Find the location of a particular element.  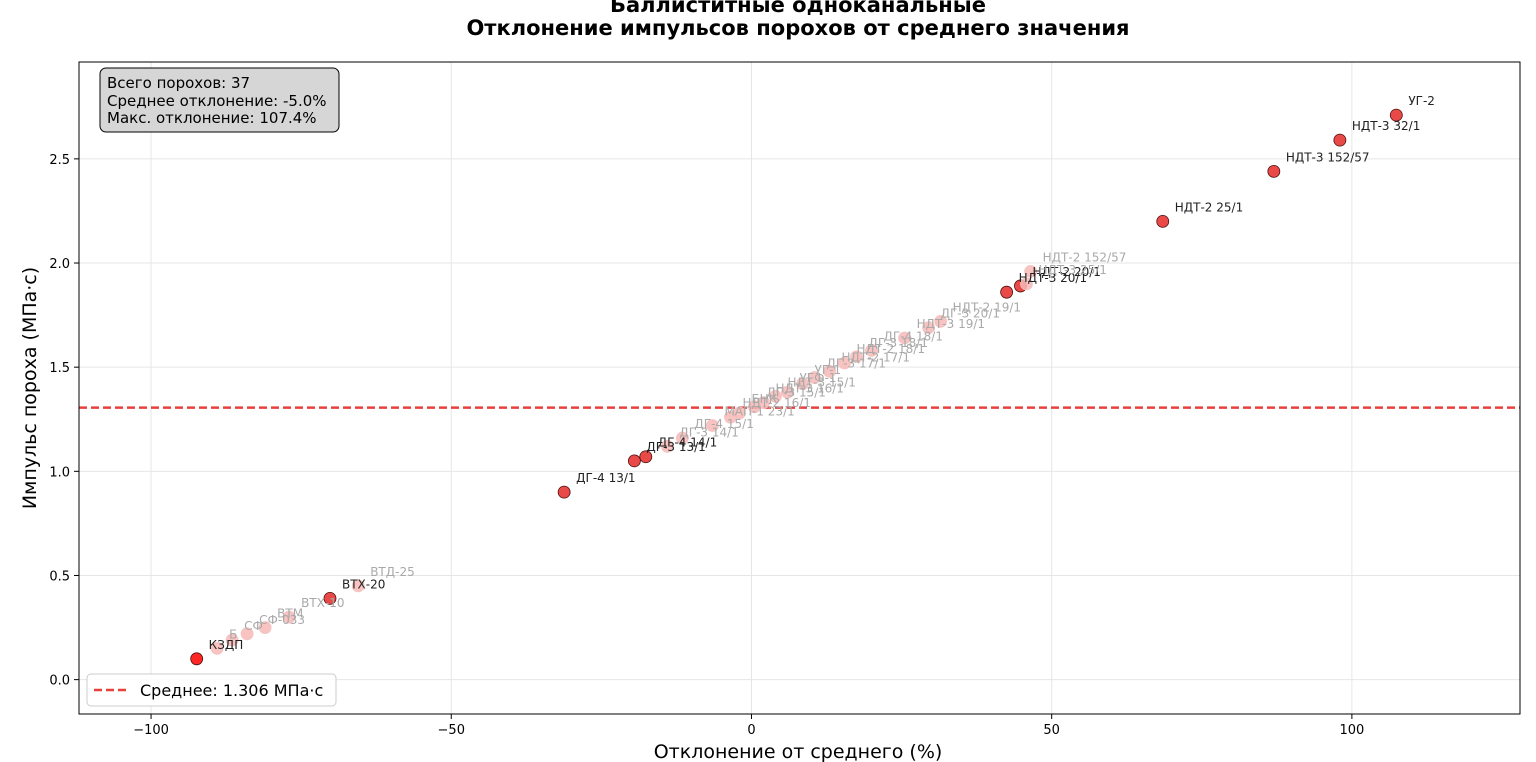

point-label: КЗДП is located at coordinates (226, 645).